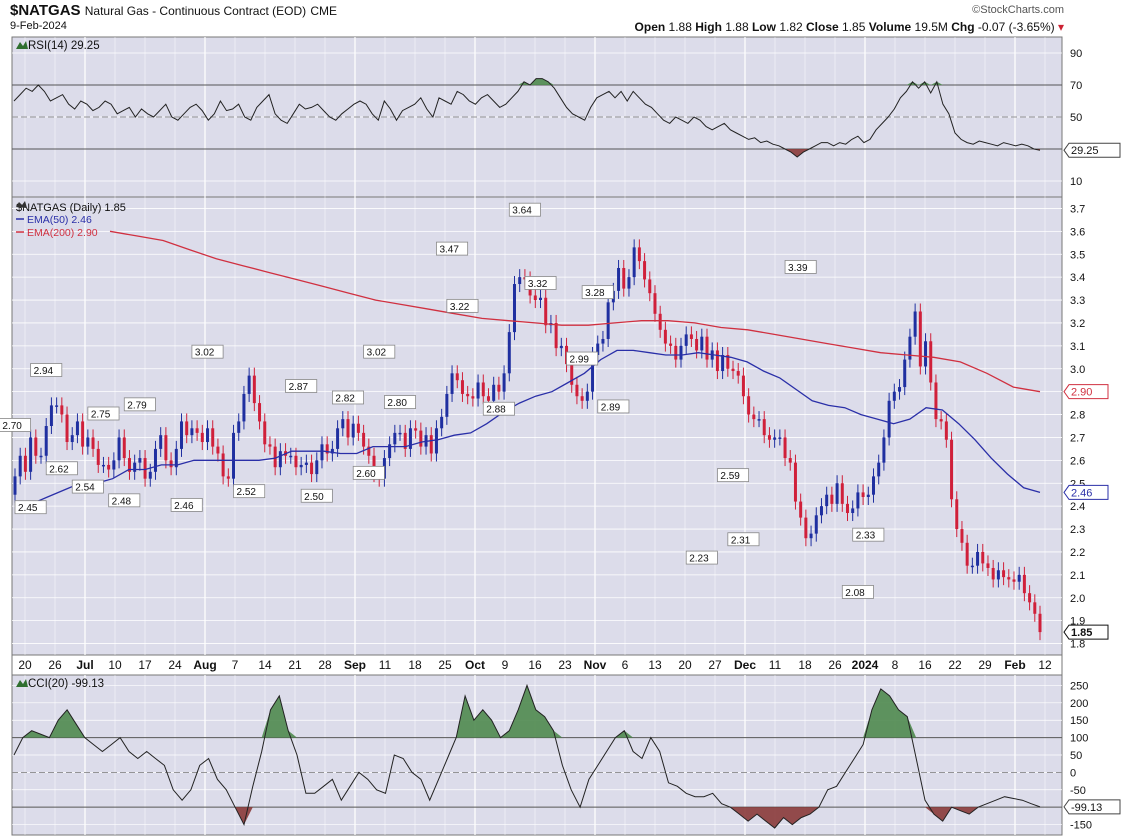  I want to click on price-callout-label: 3.64, so click(522, 211).